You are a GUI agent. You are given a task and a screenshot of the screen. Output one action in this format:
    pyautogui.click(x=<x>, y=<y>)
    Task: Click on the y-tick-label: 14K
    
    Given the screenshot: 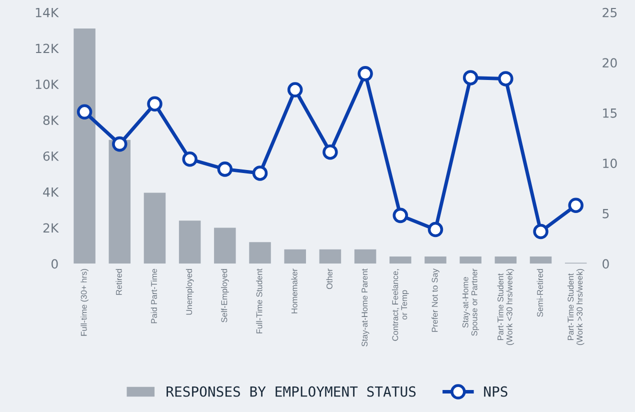 What is the action you would take?
    pyautogui.click(x=47, y=13)
    